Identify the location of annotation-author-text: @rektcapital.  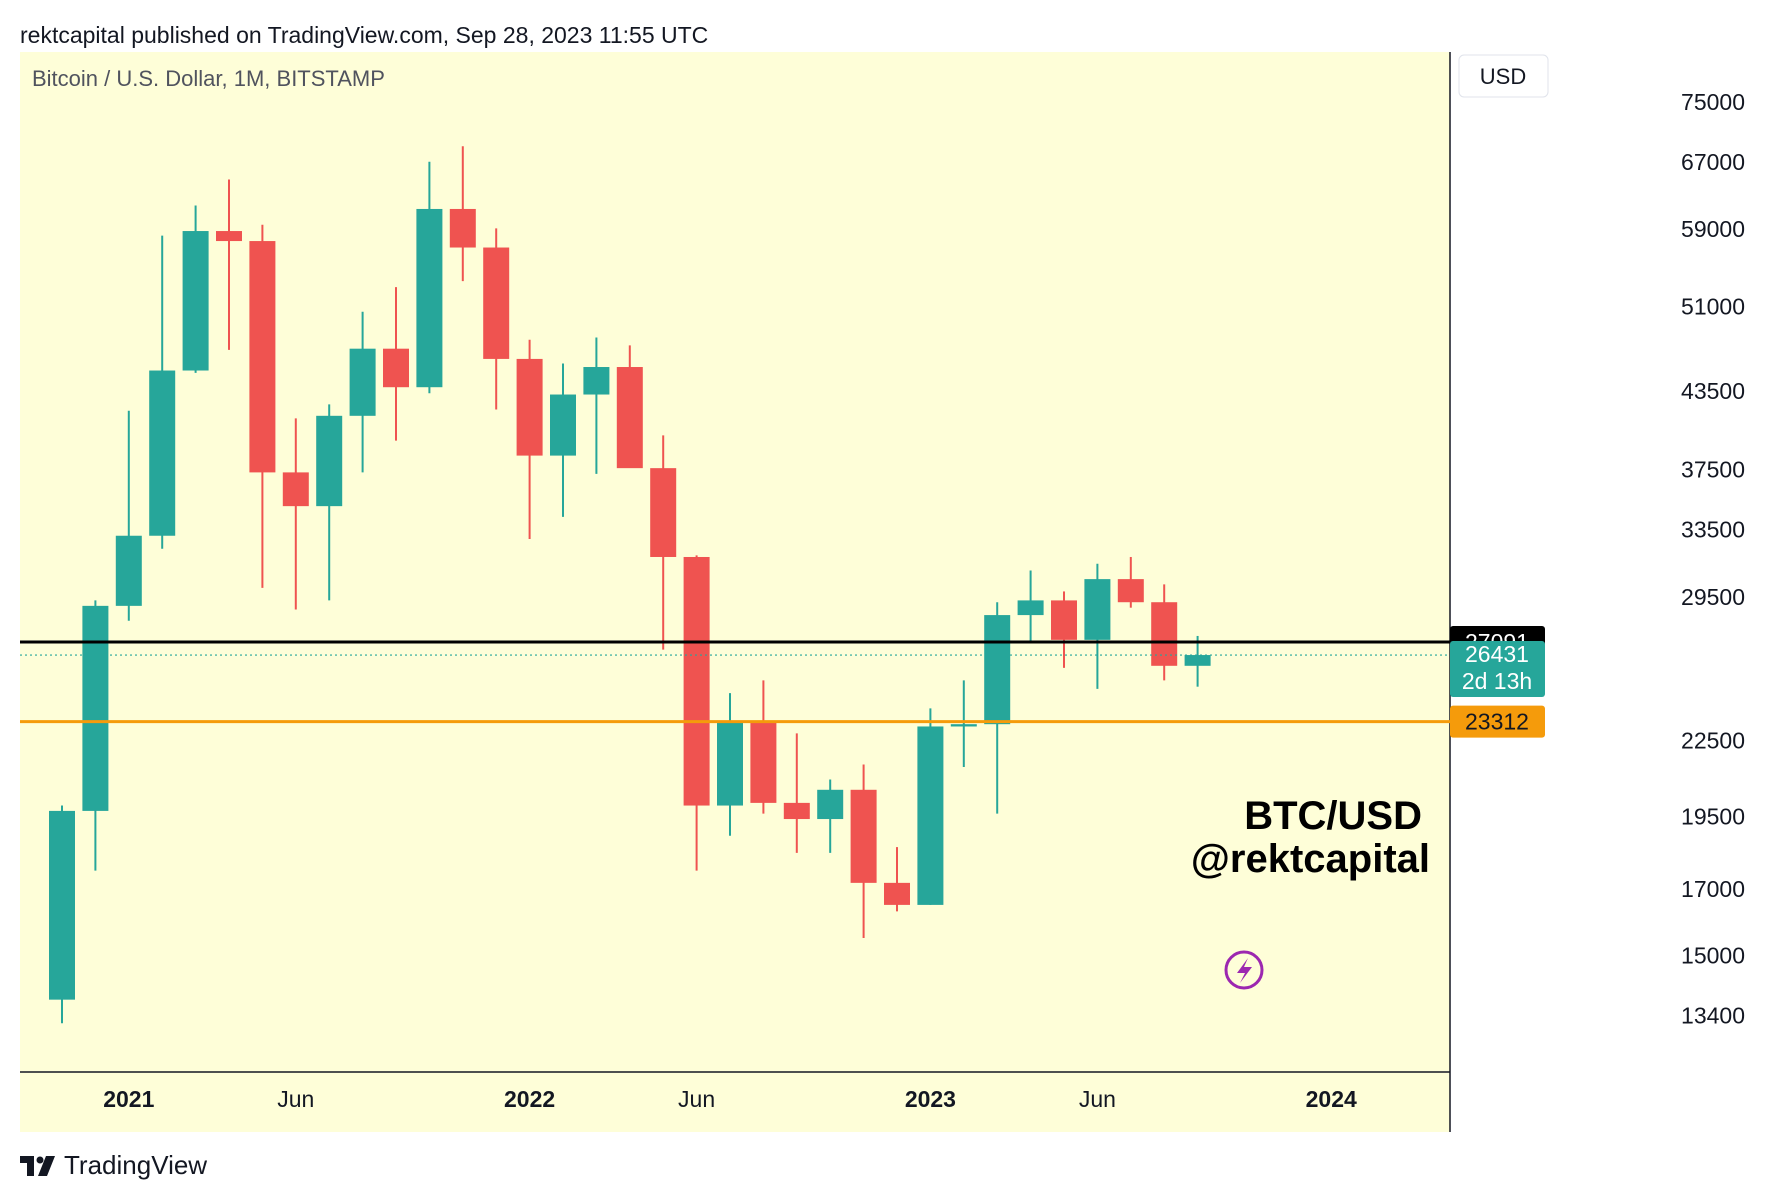
(1310, 859).